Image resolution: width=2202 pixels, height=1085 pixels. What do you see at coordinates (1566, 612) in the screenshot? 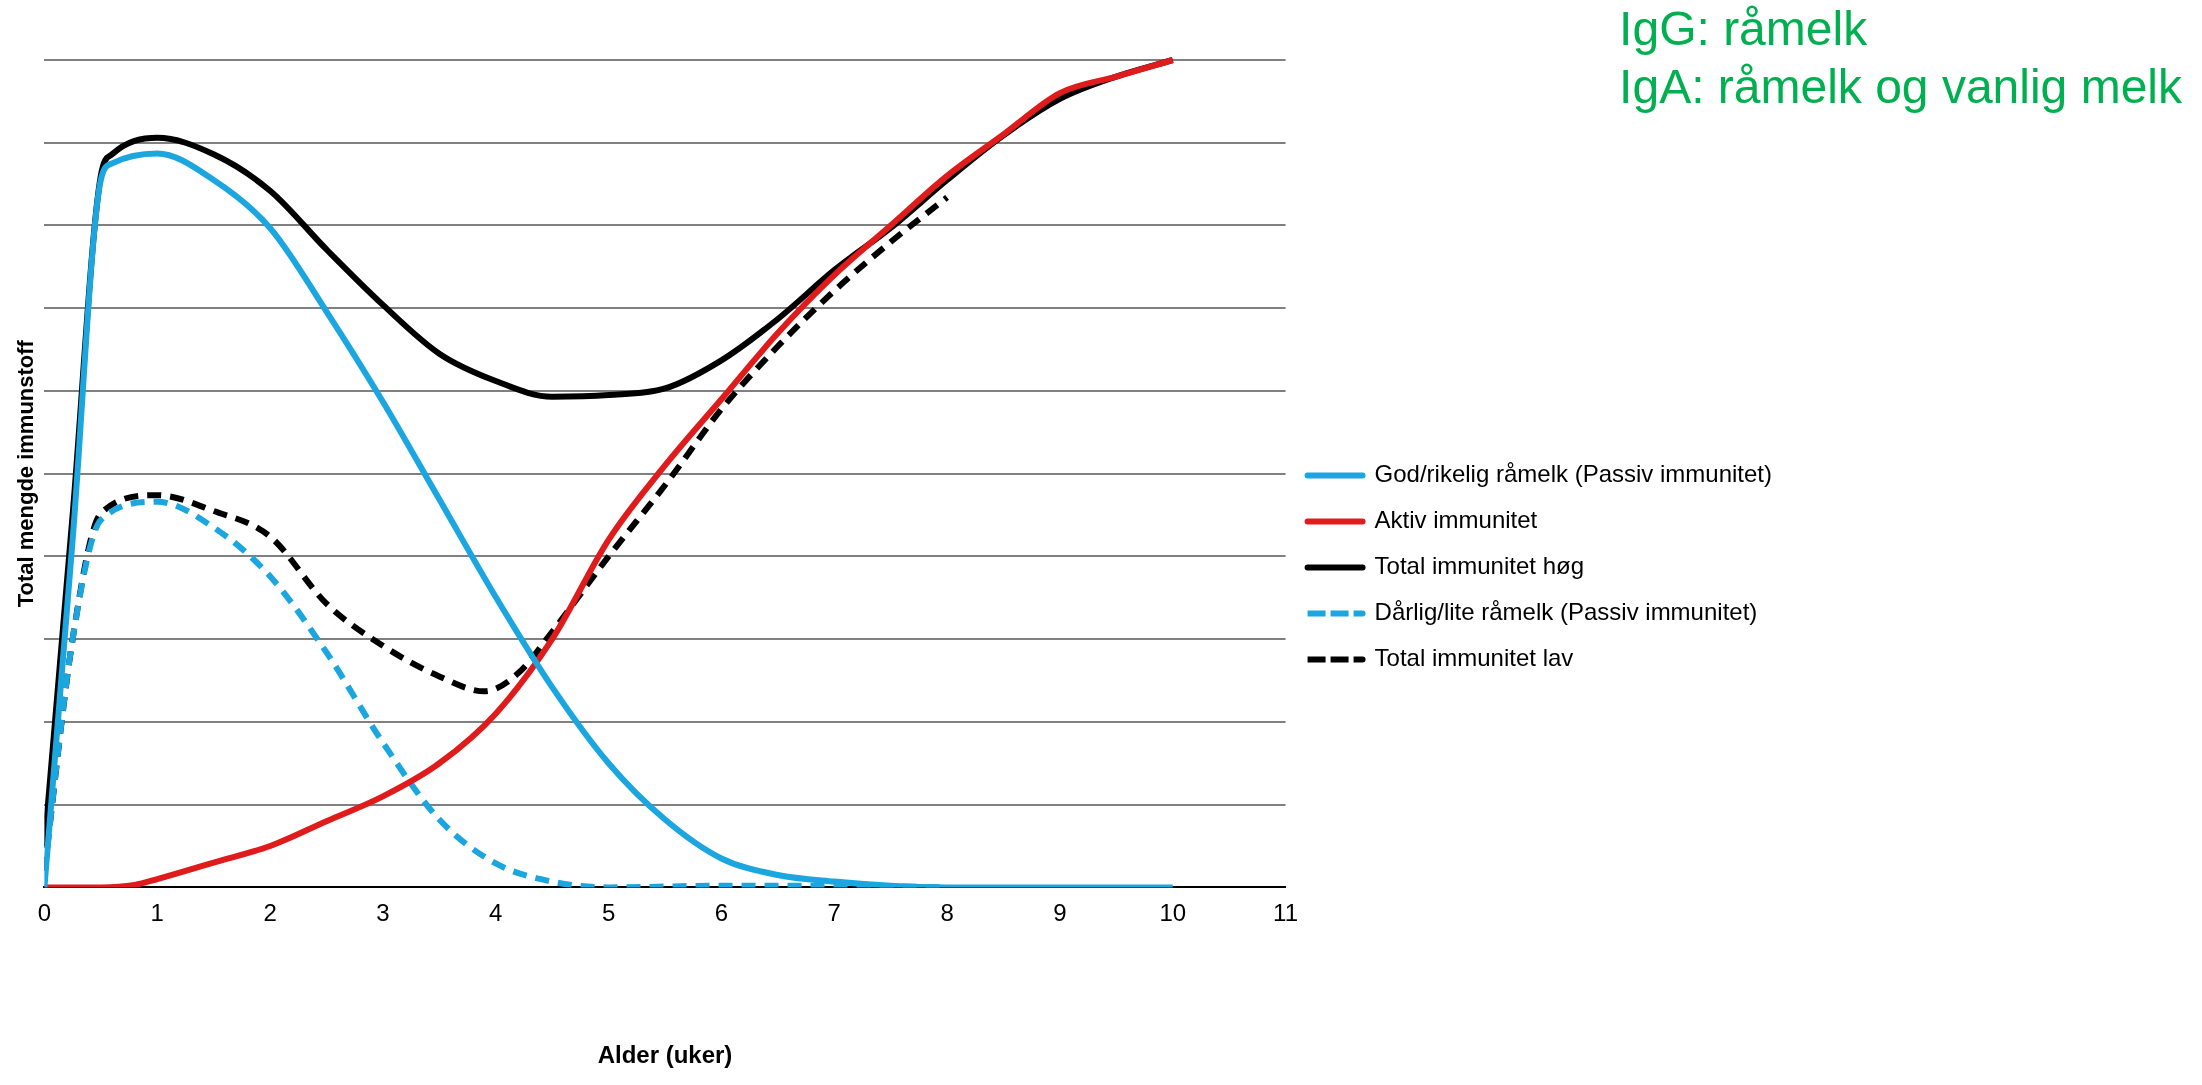
I see `legend-label: Dårlig/lite råmelk (Passiv immunitet)` at bounding box center [1566, 612].